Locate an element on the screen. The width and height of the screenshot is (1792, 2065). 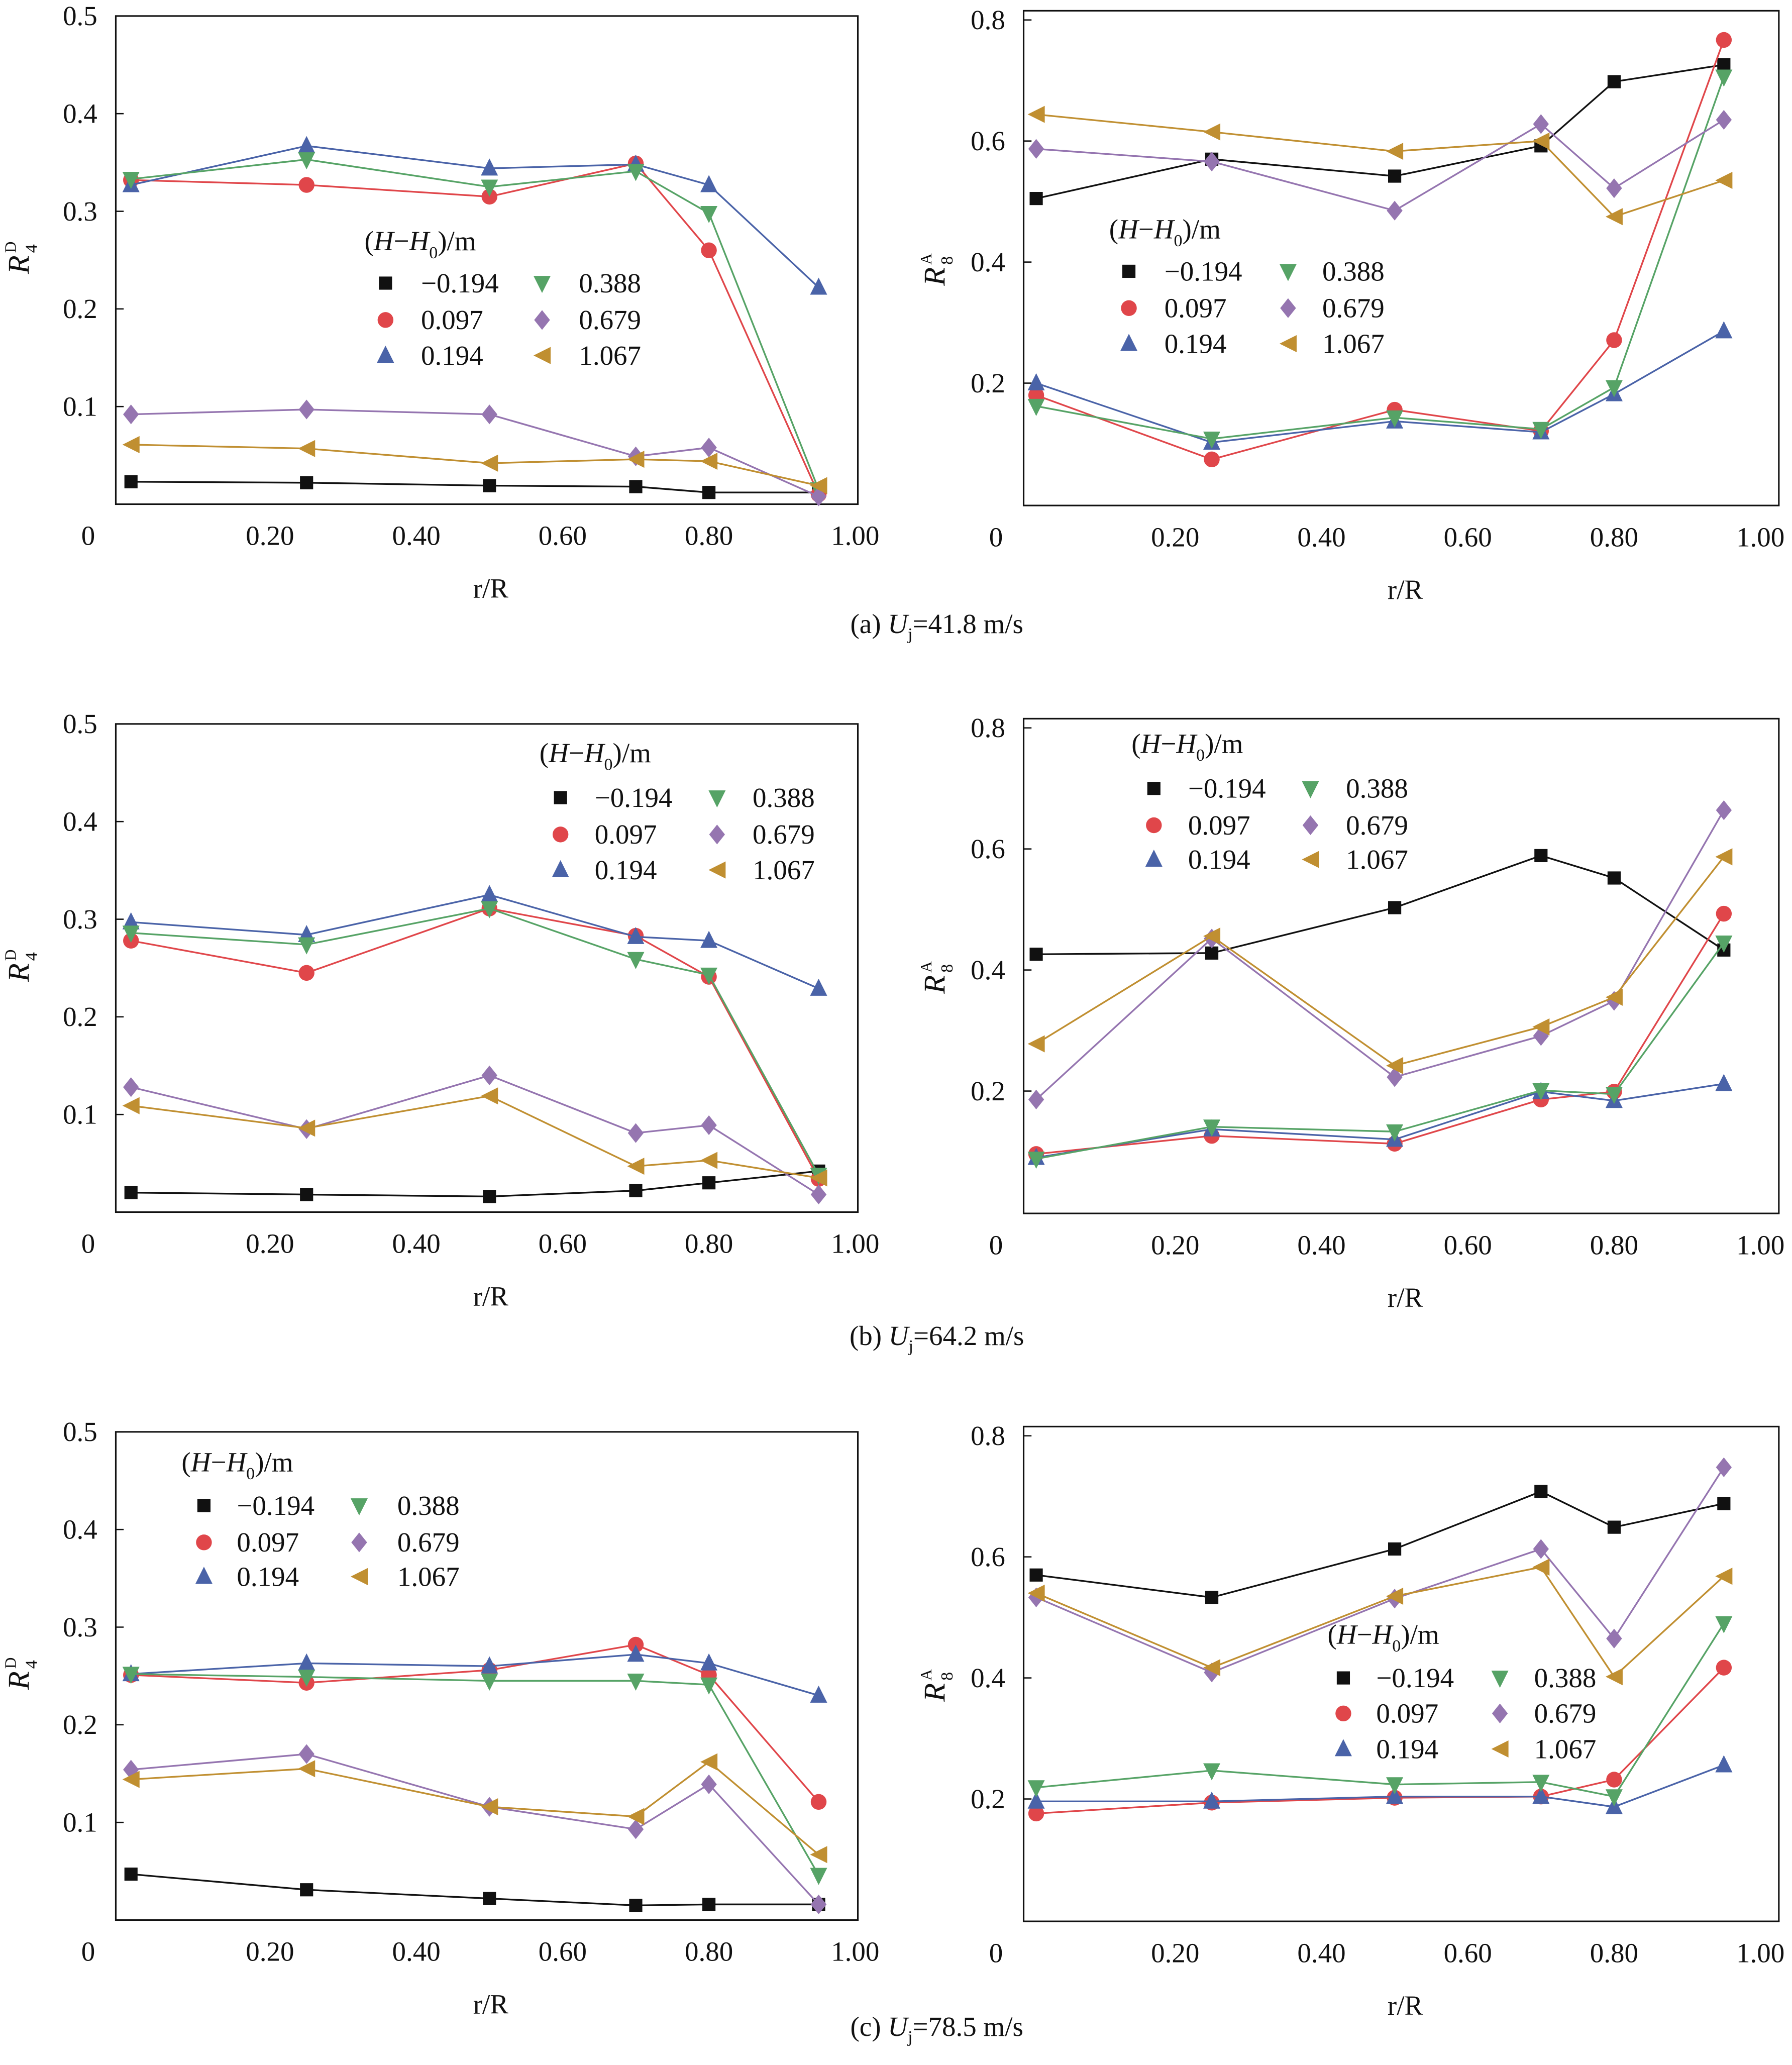
y-label-sup: D is located at coordinates (10, 247).